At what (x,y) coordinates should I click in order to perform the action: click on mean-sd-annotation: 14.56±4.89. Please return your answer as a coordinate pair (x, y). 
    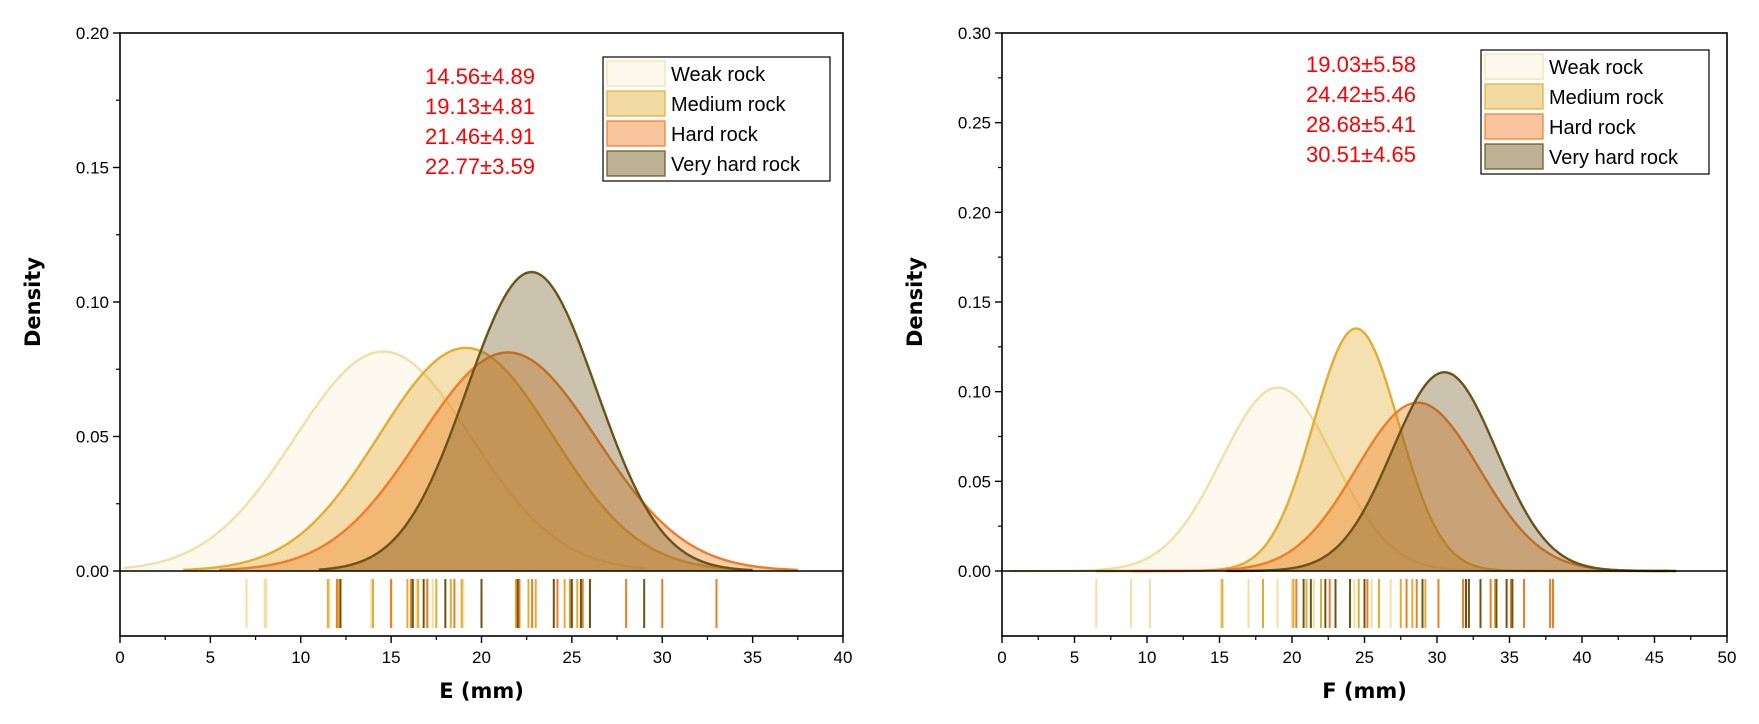
    Looking at the image, I should click on (480, 76).